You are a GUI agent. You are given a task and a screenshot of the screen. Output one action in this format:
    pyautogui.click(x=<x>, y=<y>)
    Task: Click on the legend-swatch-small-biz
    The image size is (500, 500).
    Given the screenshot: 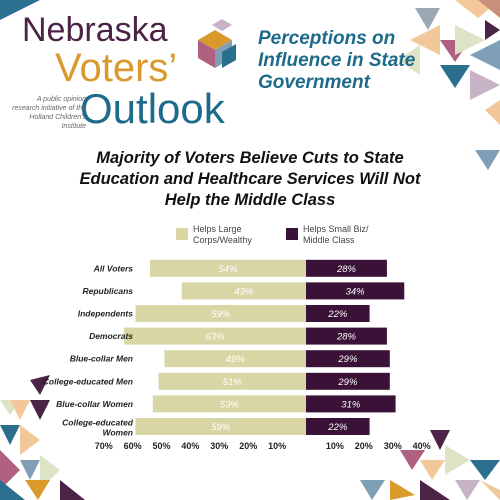 What is the action you would take?
    pyautogui.click(x=292, y=234)
    